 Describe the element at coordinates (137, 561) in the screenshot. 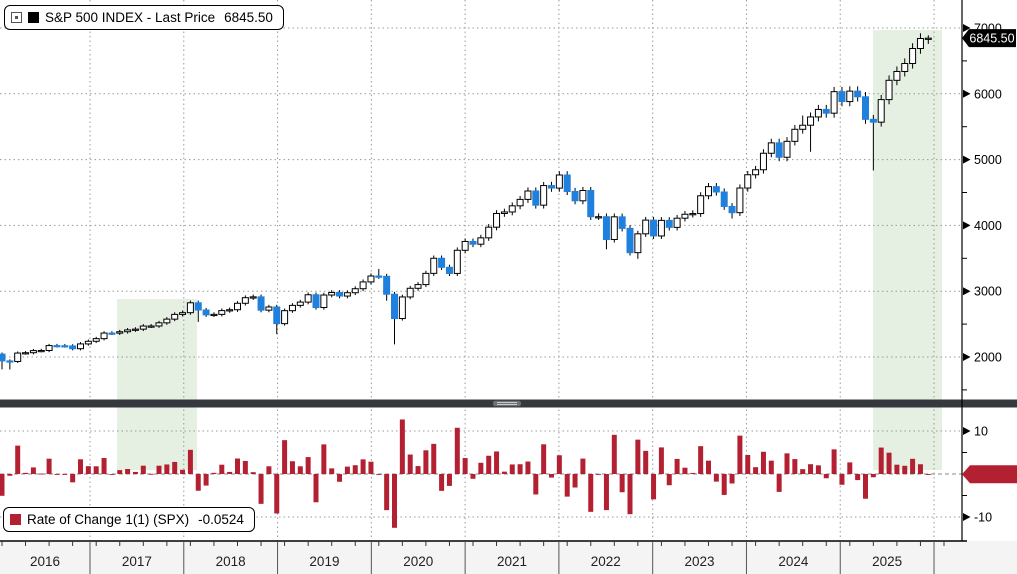

I see `year-label: 2017` at that location.